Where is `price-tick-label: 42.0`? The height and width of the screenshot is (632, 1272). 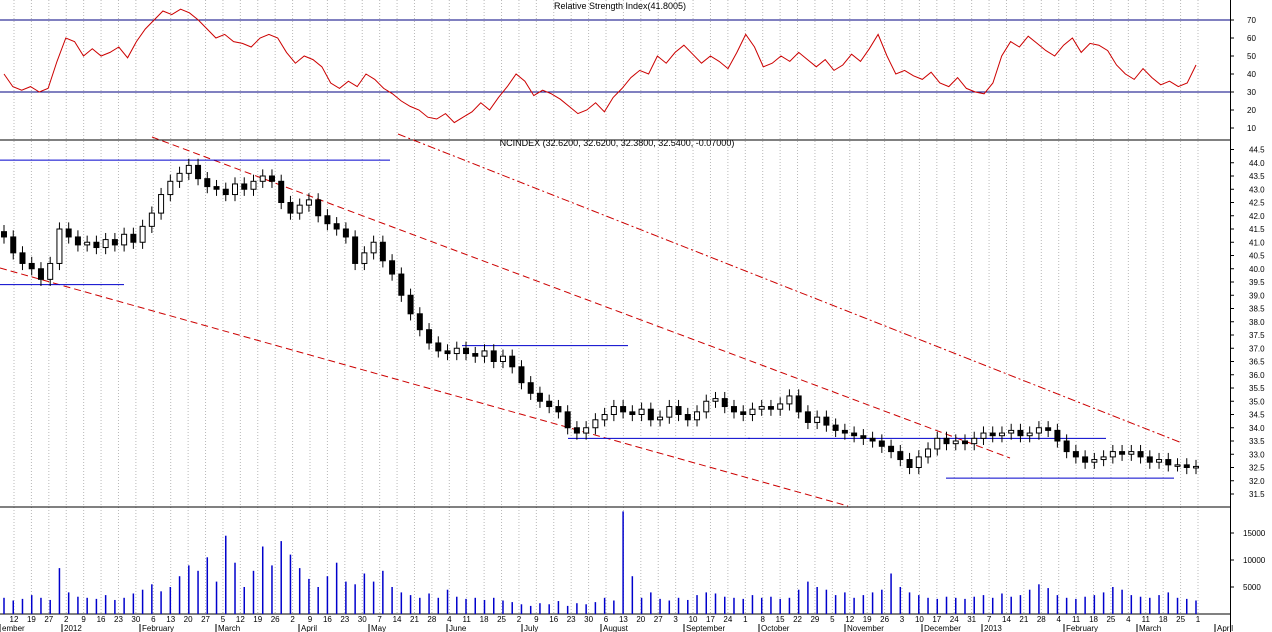 price-tick-label: 42.0 is located at coordinates (1257, 216).